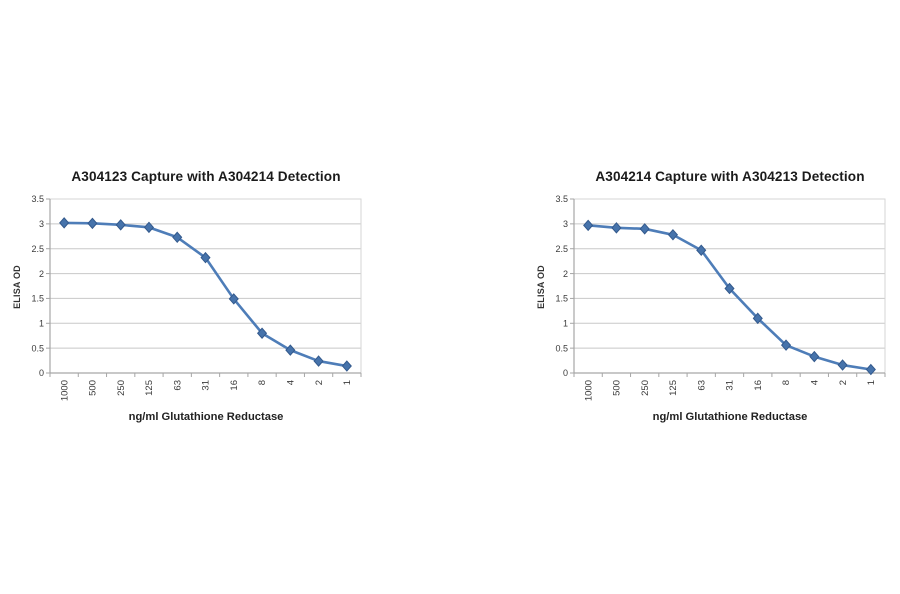 This screenshot has width=900, height=594. I want to click on series-line, so click(205, 294).